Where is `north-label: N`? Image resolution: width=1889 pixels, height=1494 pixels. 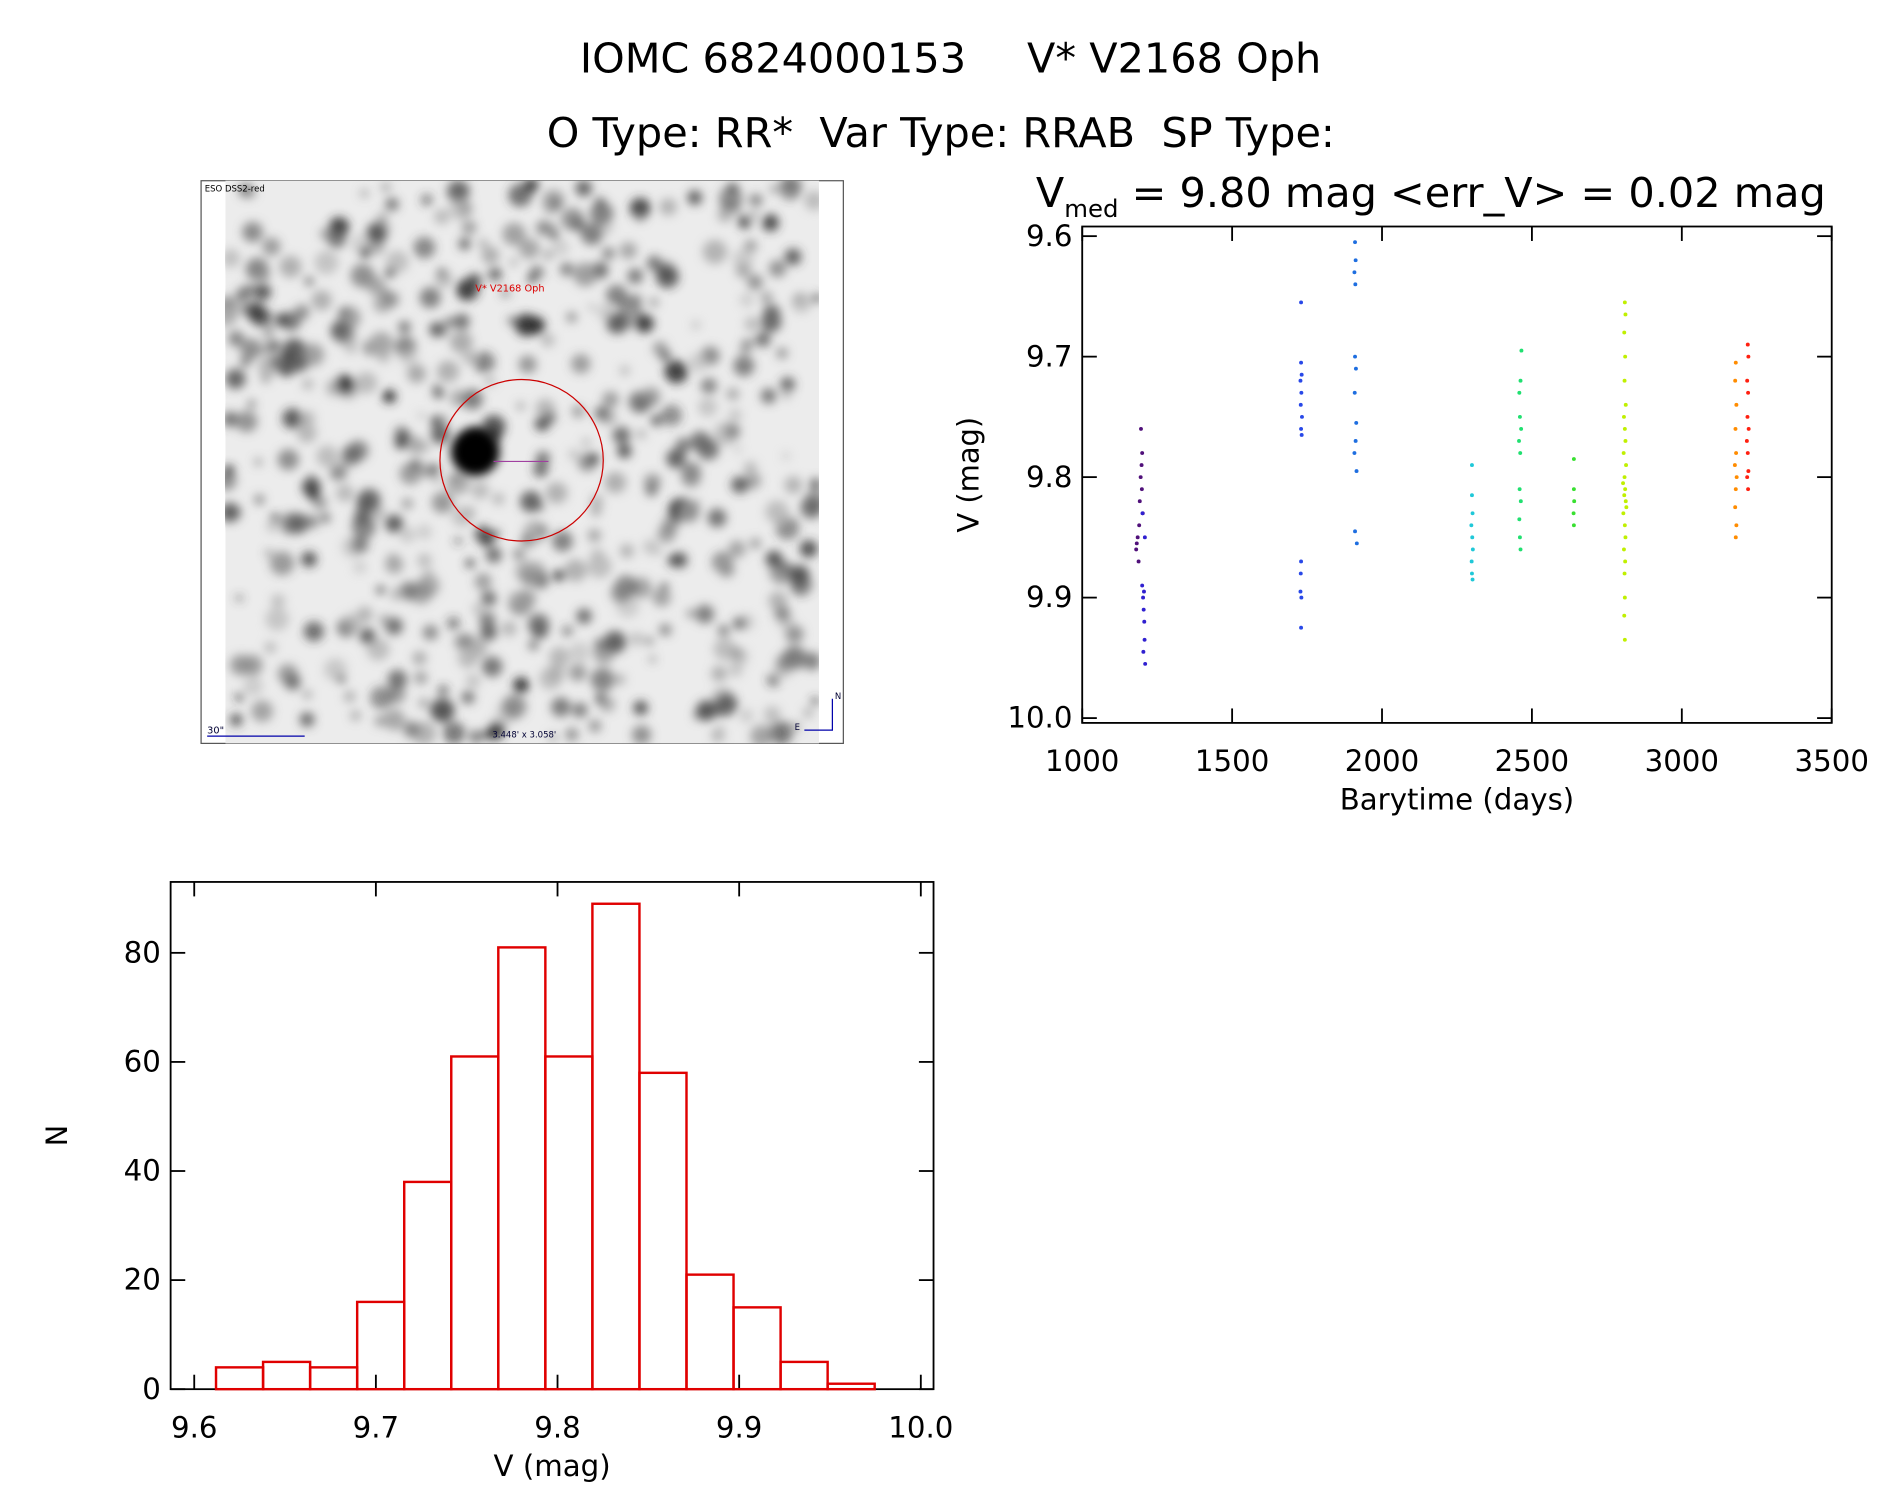 north-label: N is located at coordinates (838, 696).